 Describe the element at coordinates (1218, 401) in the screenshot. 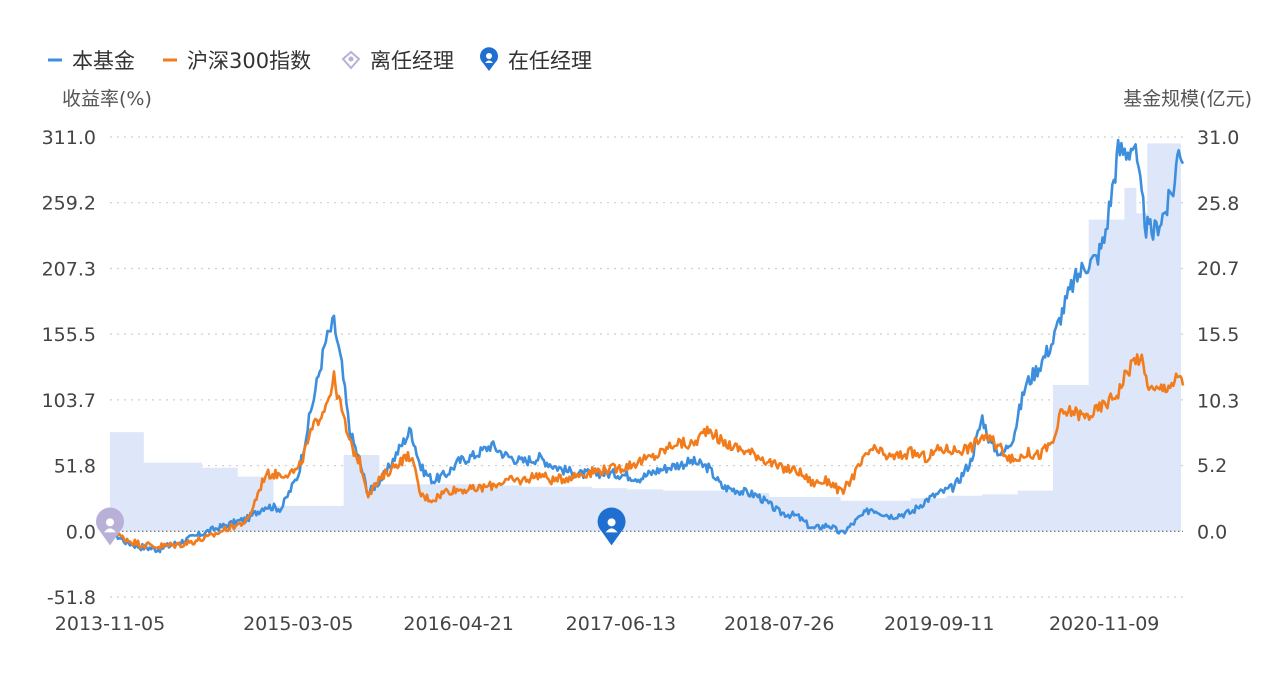

I see `right-y-tick-label: 10.3` at that location.